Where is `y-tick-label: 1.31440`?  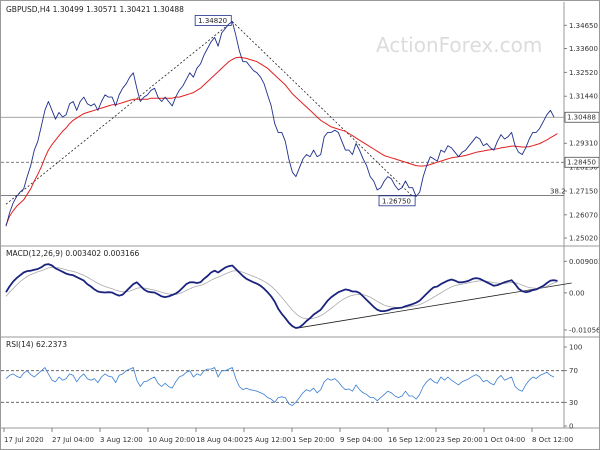
y-tick-label: 1.31440 is located at coordinates (583, 97).